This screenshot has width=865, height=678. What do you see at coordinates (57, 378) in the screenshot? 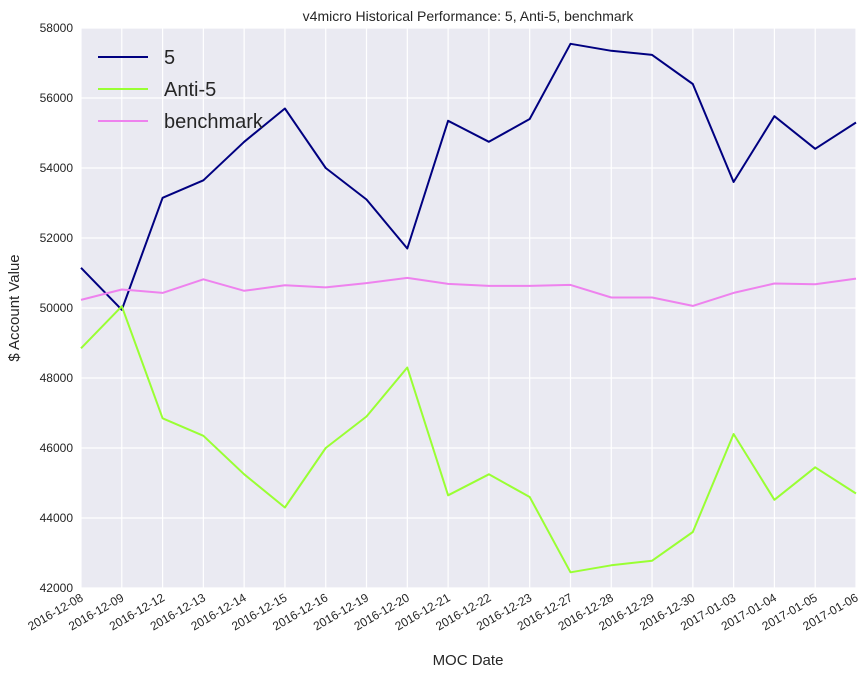
I see `y-tick-label: 48000` at bounding box center [57, 378].